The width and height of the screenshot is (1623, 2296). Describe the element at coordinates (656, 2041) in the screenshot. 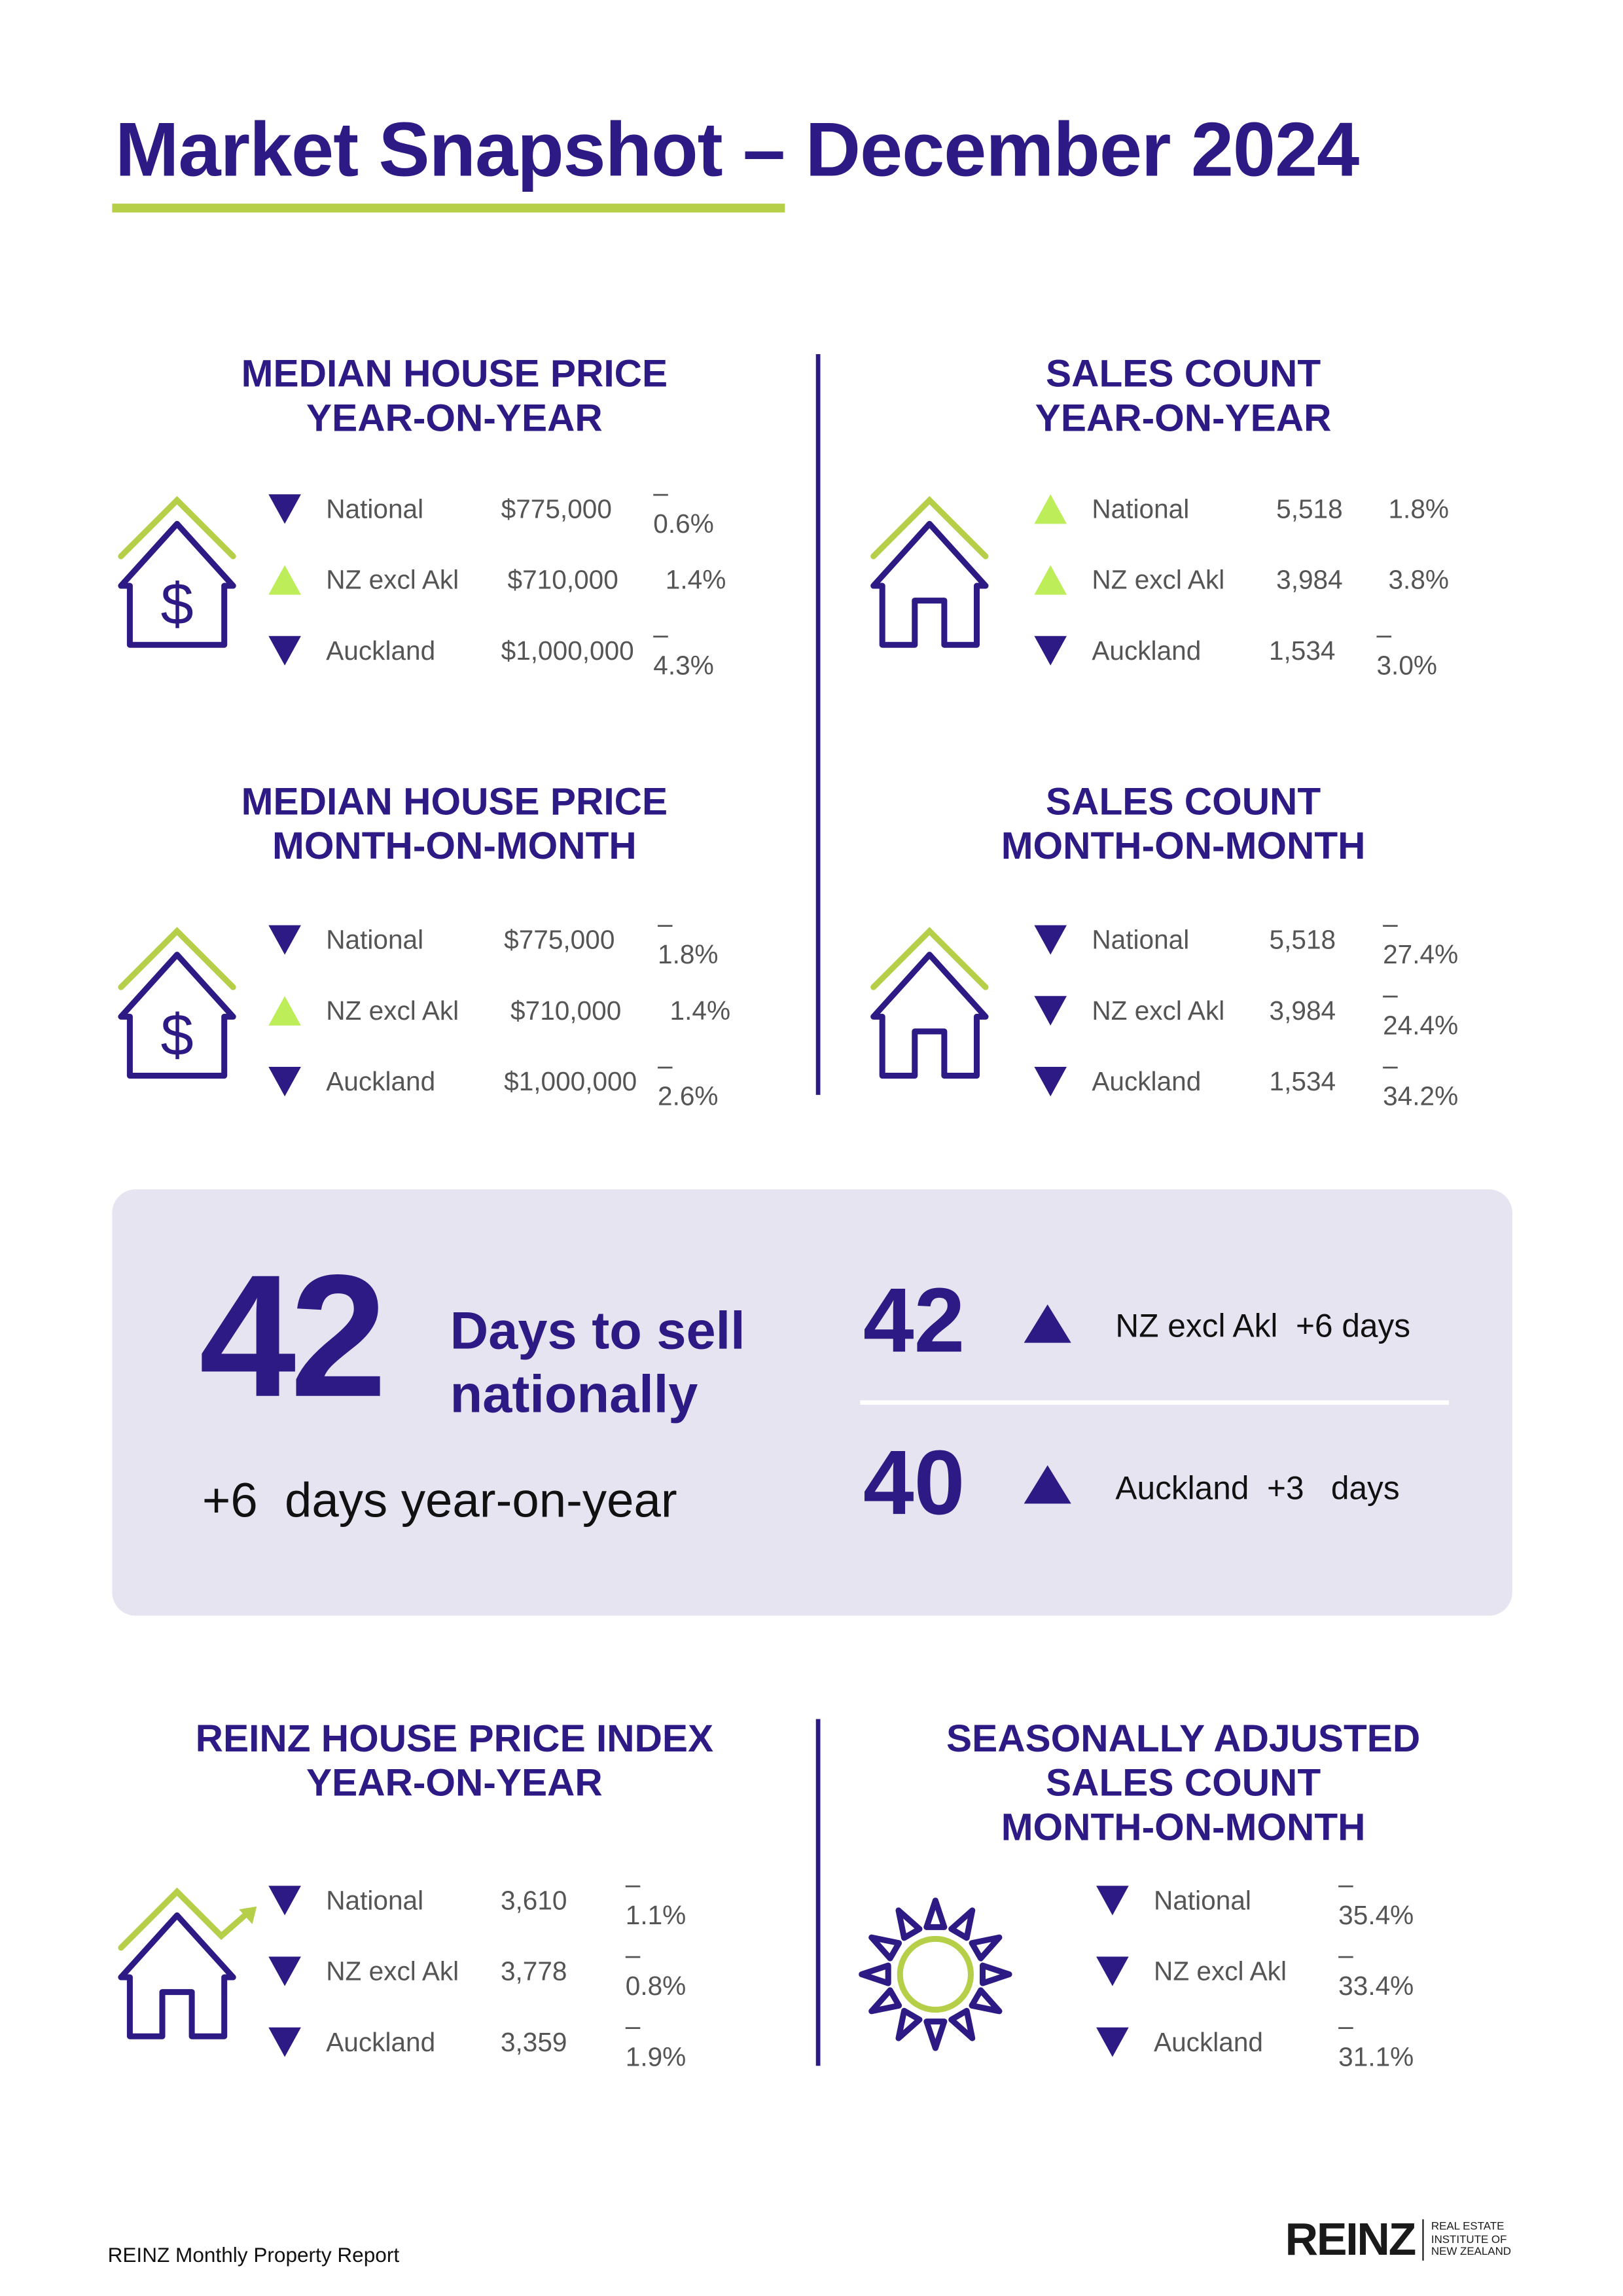

I see `stat-change: –1.9%` at that location.